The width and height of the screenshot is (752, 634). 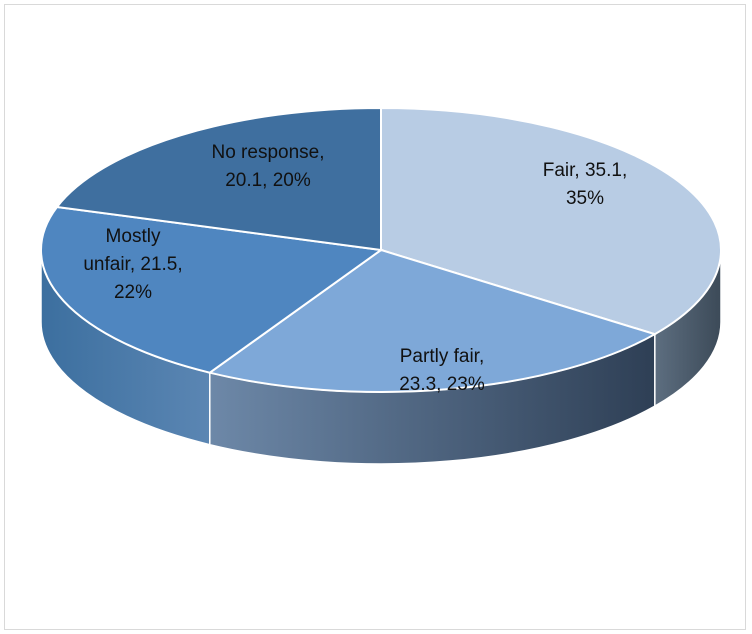 I want to click on data-label-partly-fair: Partly fair, 23.3, 23%, so click(x=442, y=370).